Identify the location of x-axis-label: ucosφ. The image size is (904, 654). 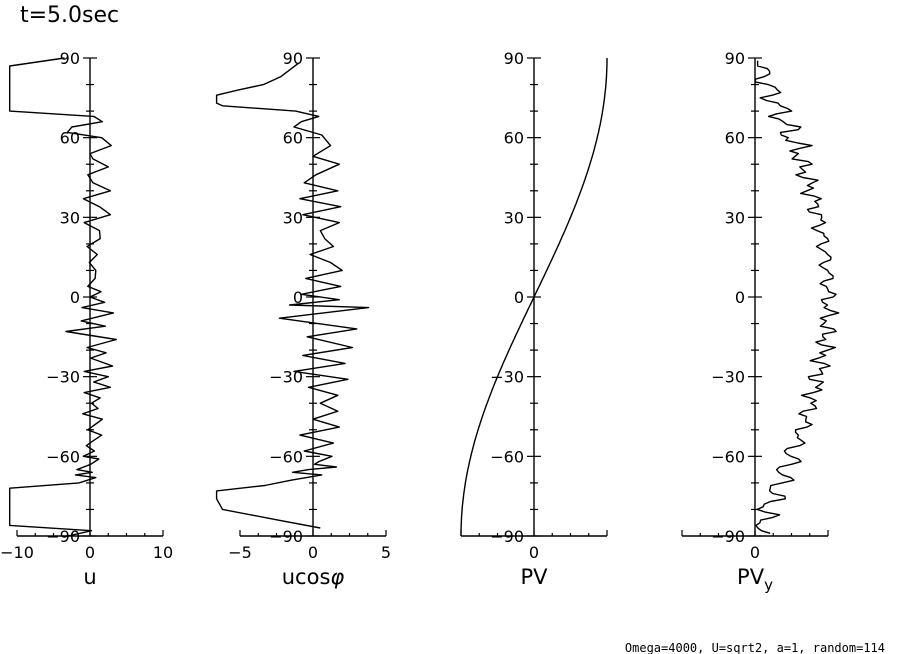
(313, 577).